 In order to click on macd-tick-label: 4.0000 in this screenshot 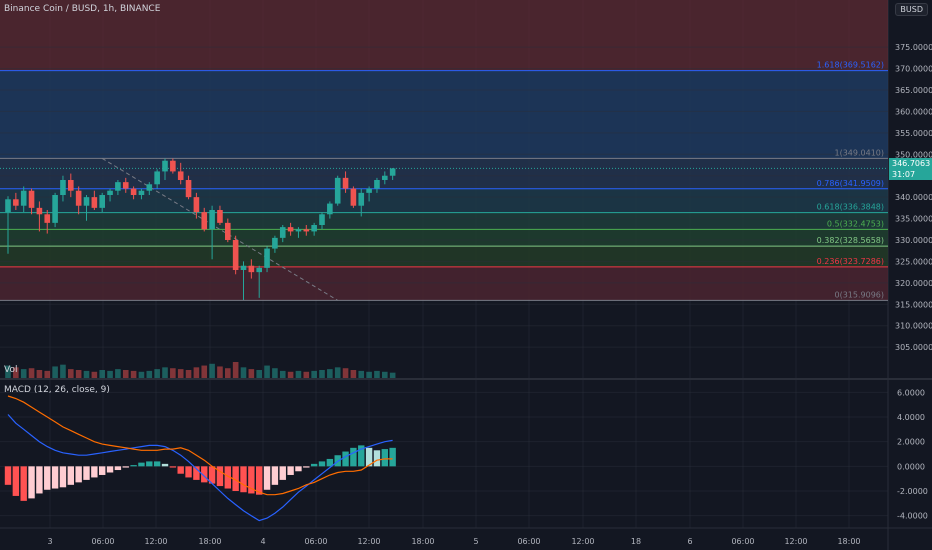, I will do `click(911, 417)`.